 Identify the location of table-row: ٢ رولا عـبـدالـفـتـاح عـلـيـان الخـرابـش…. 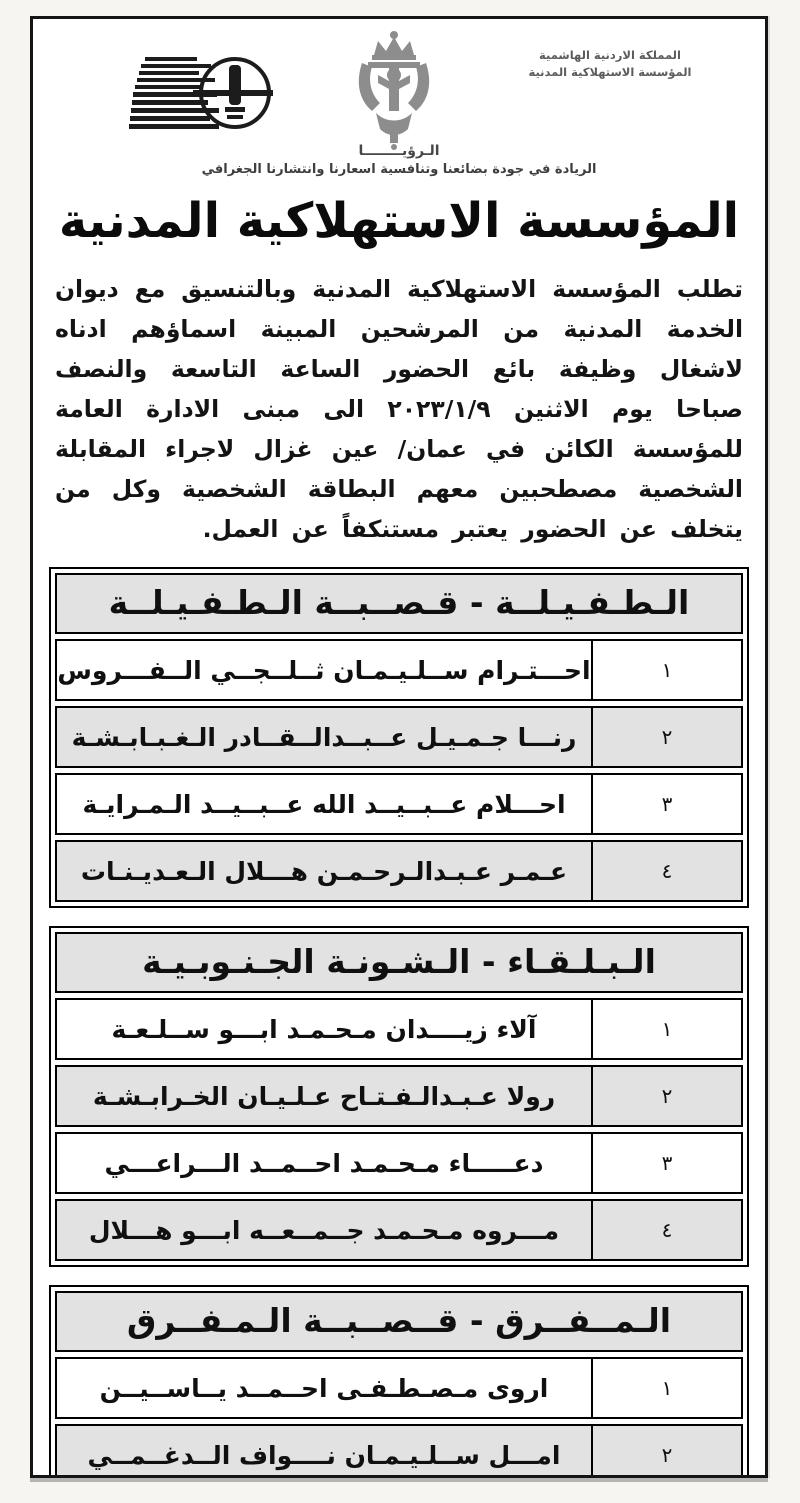
(399, 1096).